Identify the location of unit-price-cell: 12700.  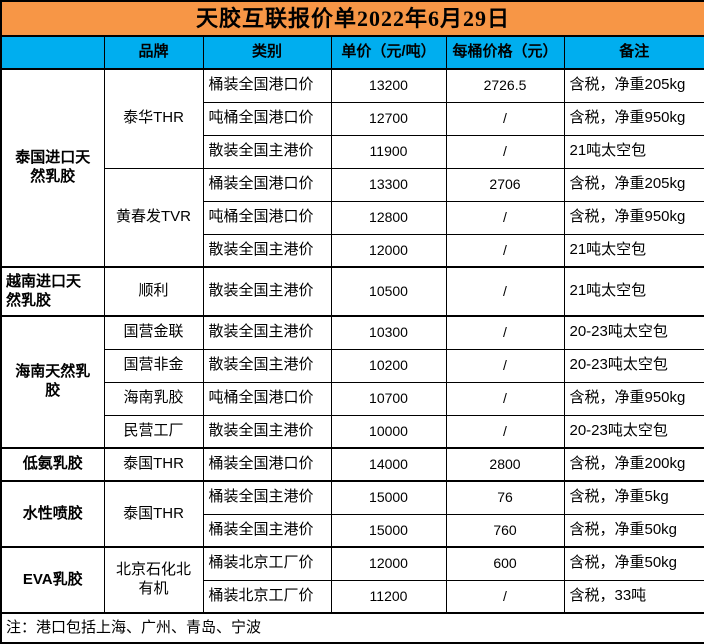
(388, 118).